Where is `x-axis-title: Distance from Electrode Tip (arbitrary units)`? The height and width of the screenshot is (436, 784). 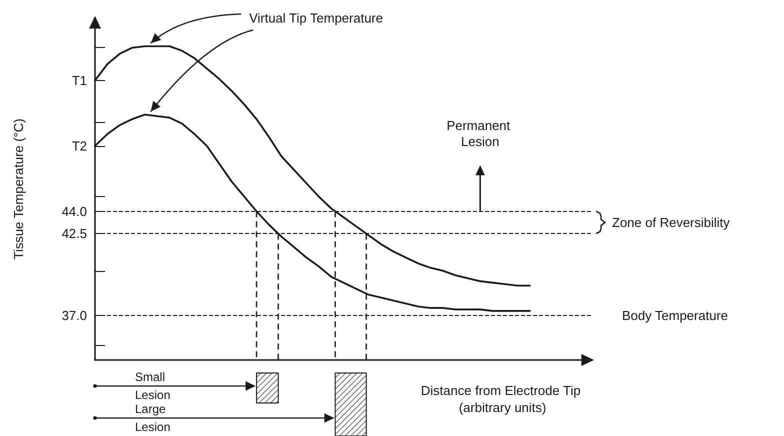
x-axis-title: Distance from Electrode Tip (arbitrary units) is located at coordinates (502, 399).